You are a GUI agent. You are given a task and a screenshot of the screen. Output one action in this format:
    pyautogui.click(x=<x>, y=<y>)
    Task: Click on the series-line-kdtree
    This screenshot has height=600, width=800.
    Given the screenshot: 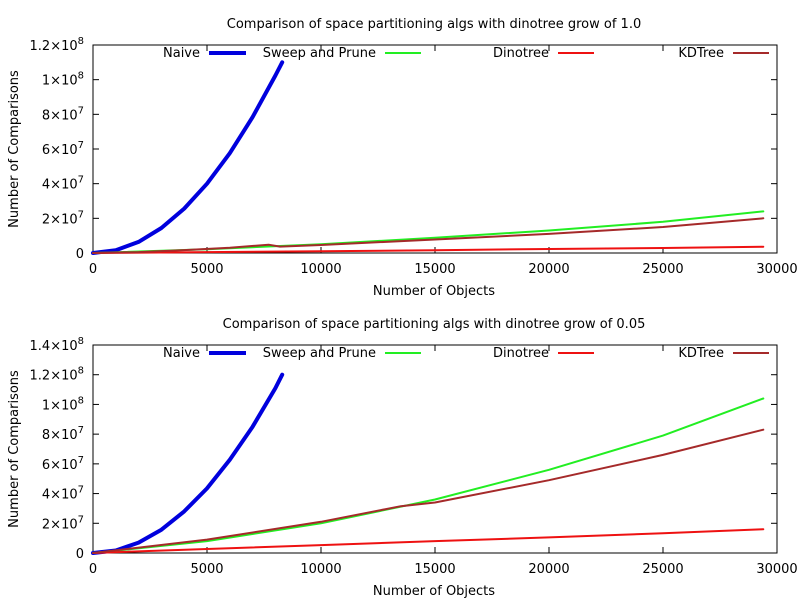 What is the action you would take?
    pyautogui.click(x=428, y=235)
    